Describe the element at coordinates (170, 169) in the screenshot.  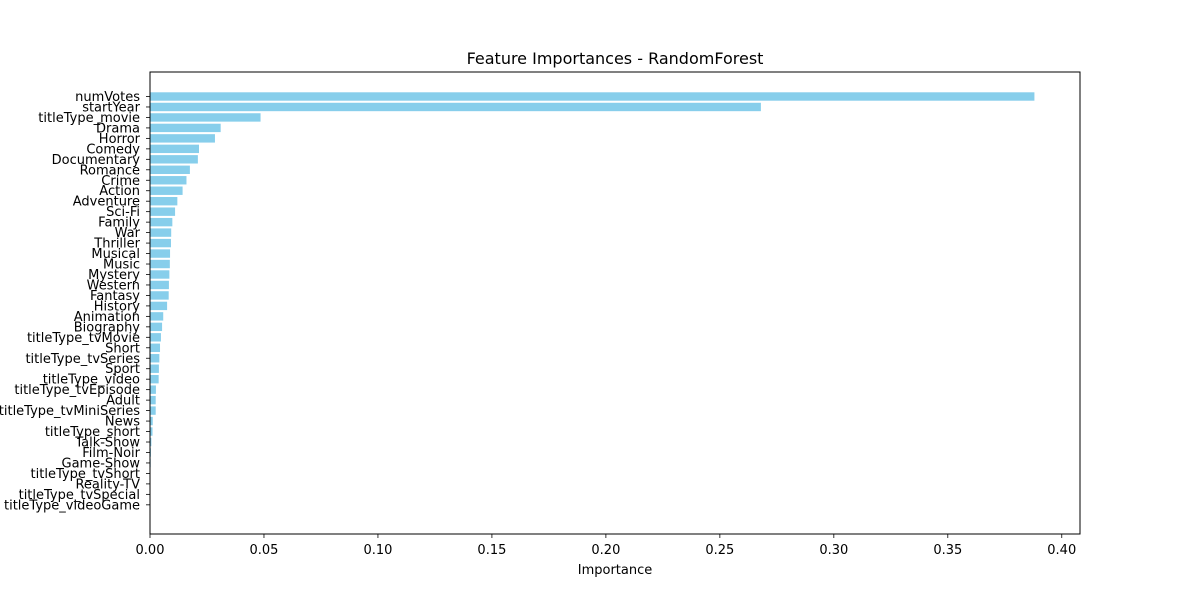
I see `bar-Romance` at that location.